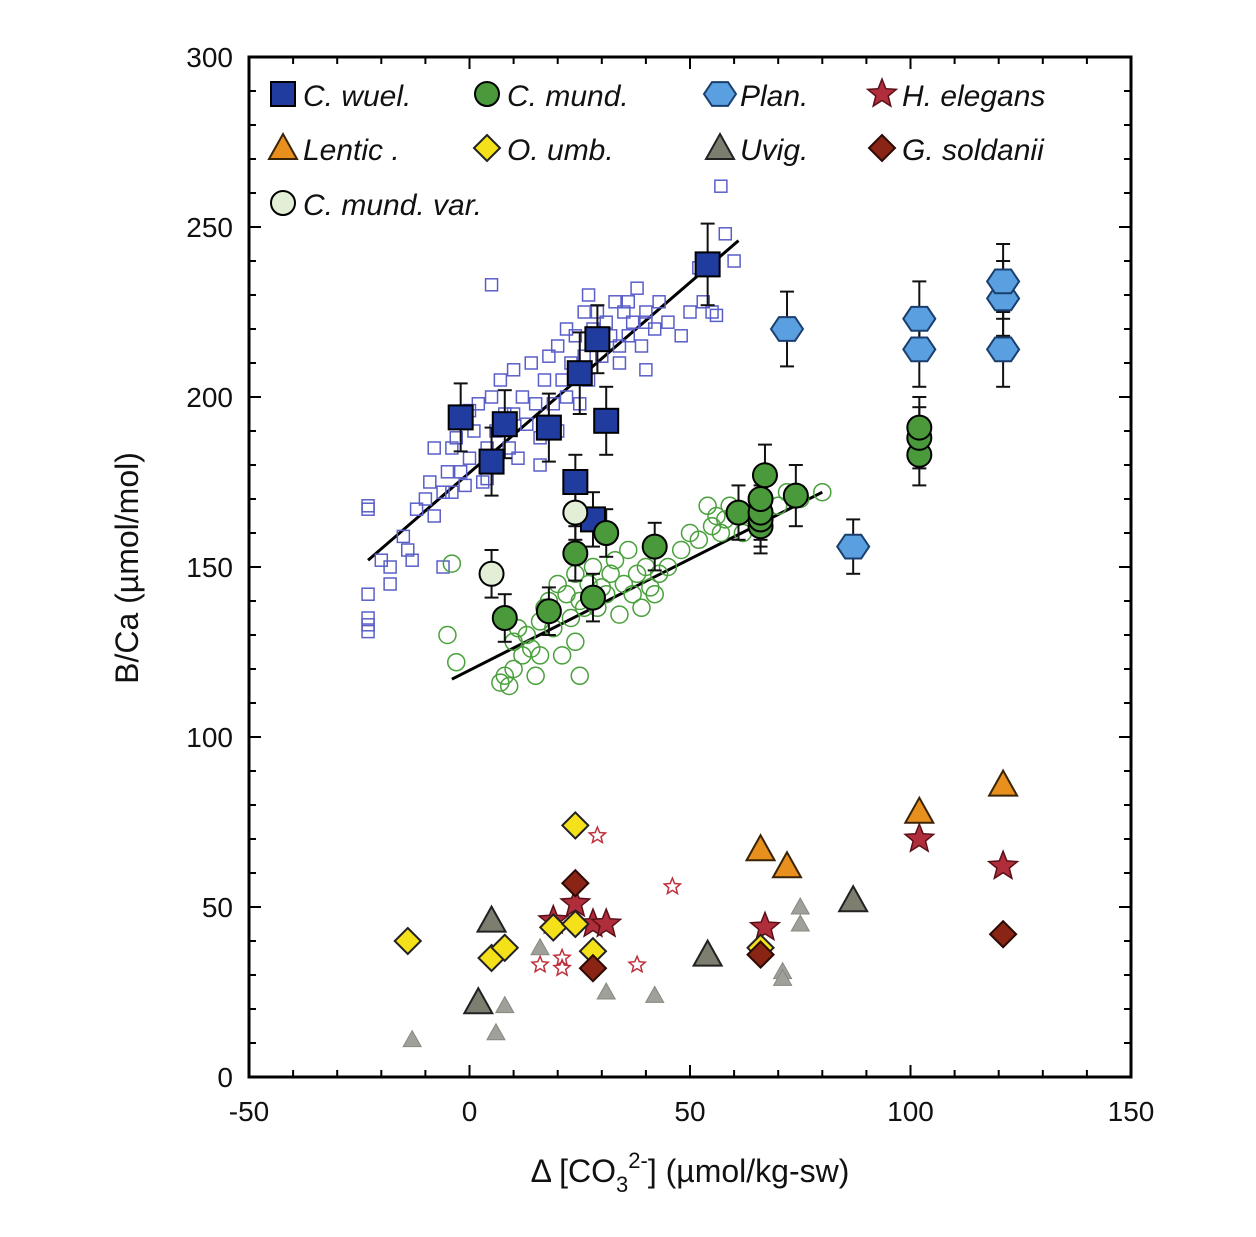 The height and width of the screenshot is (1237, 1256). I want to click on y-tick-label-100: 100, so click(209, 737).